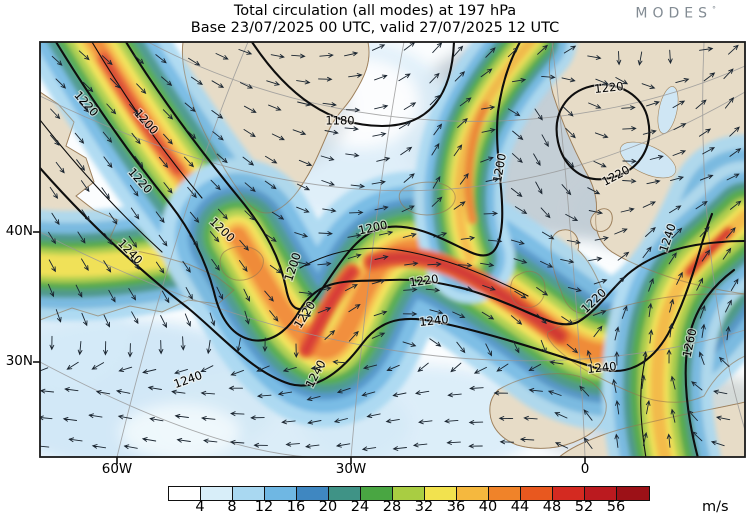  What do you see at coordinates (174, 409) in the screenshot?
I see `parallel-line` at bounding box center [174, 409].